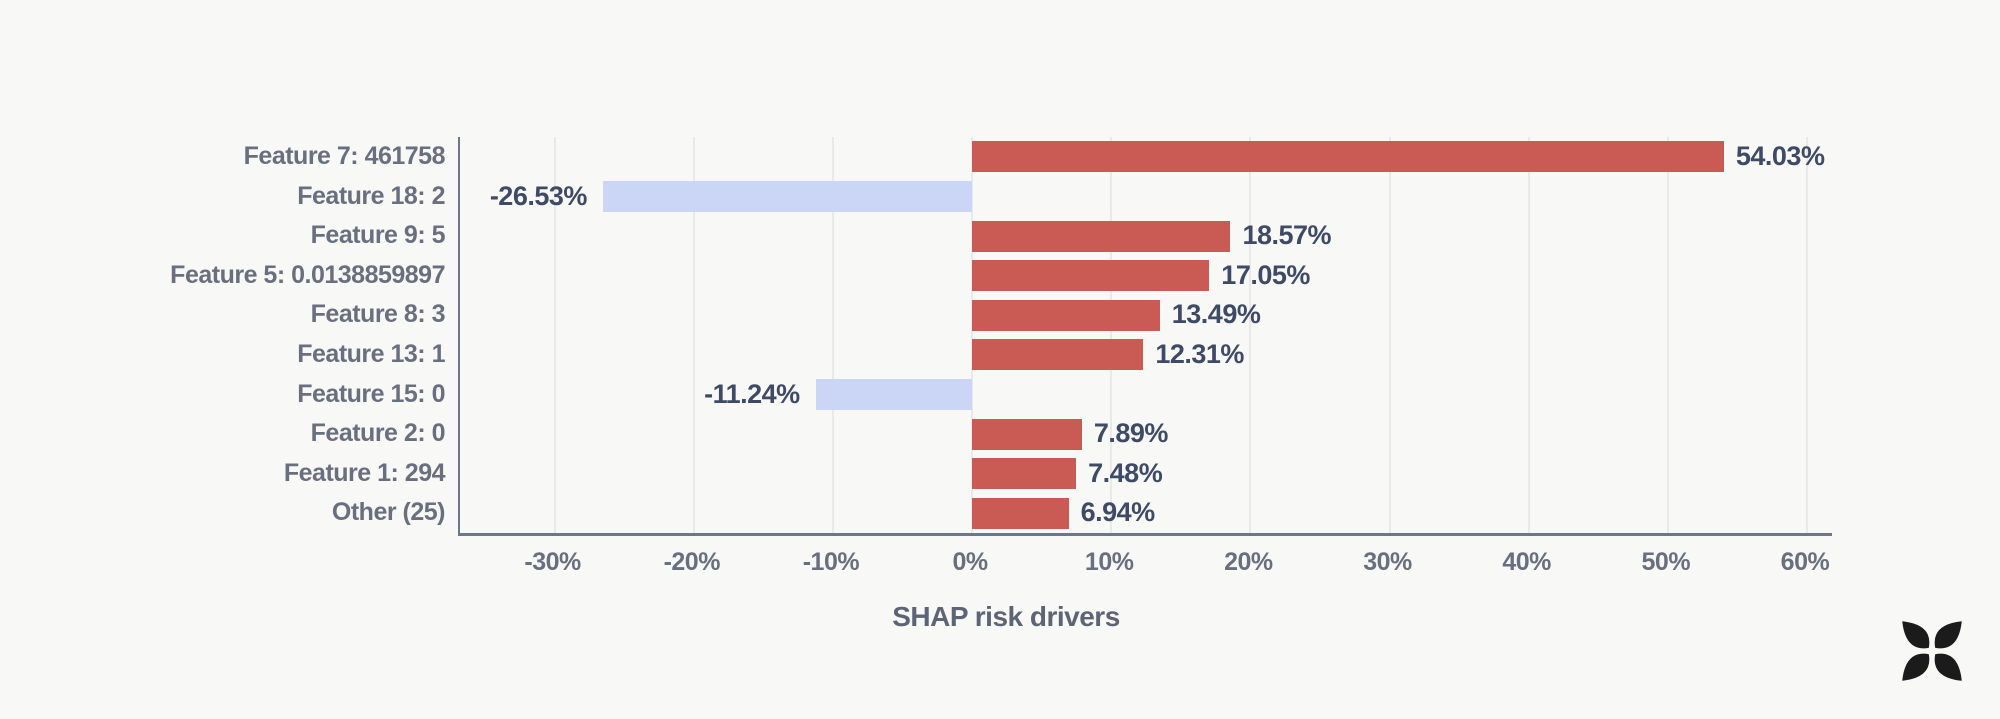 The image size is (2000, 719). Describe the element at coordinates (1131, 433) in the screenshot. I see `value-label: 7.89%` at that location.